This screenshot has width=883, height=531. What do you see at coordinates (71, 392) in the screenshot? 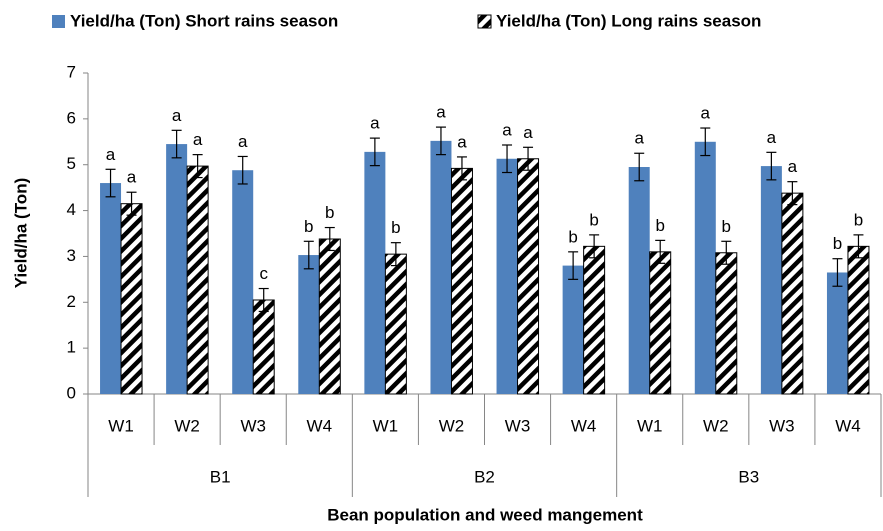
I see `y-tick-label: 0` at bounding box center [71, 392].